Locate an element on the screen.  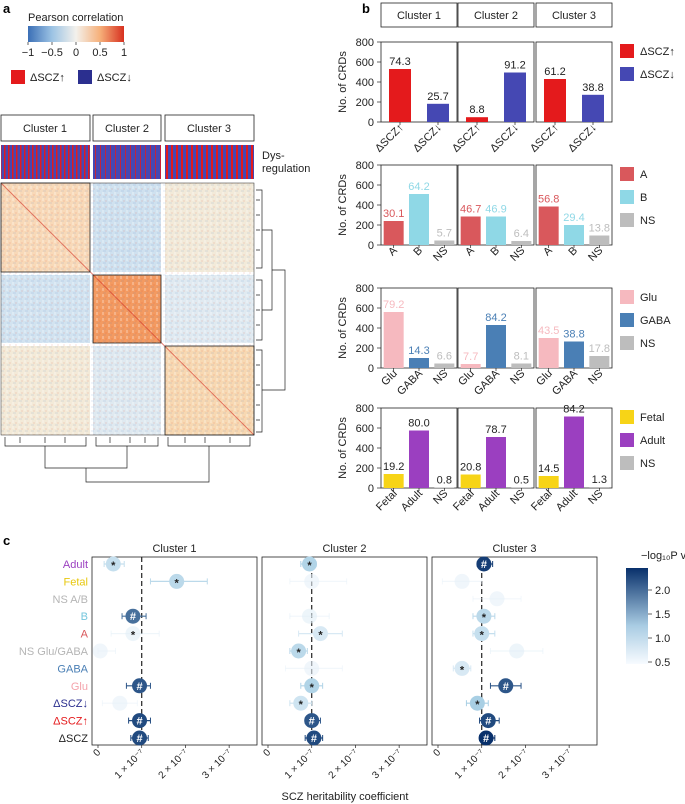
cluster-2-header-label: Cluster 2 is located at coordinates (127, 129).